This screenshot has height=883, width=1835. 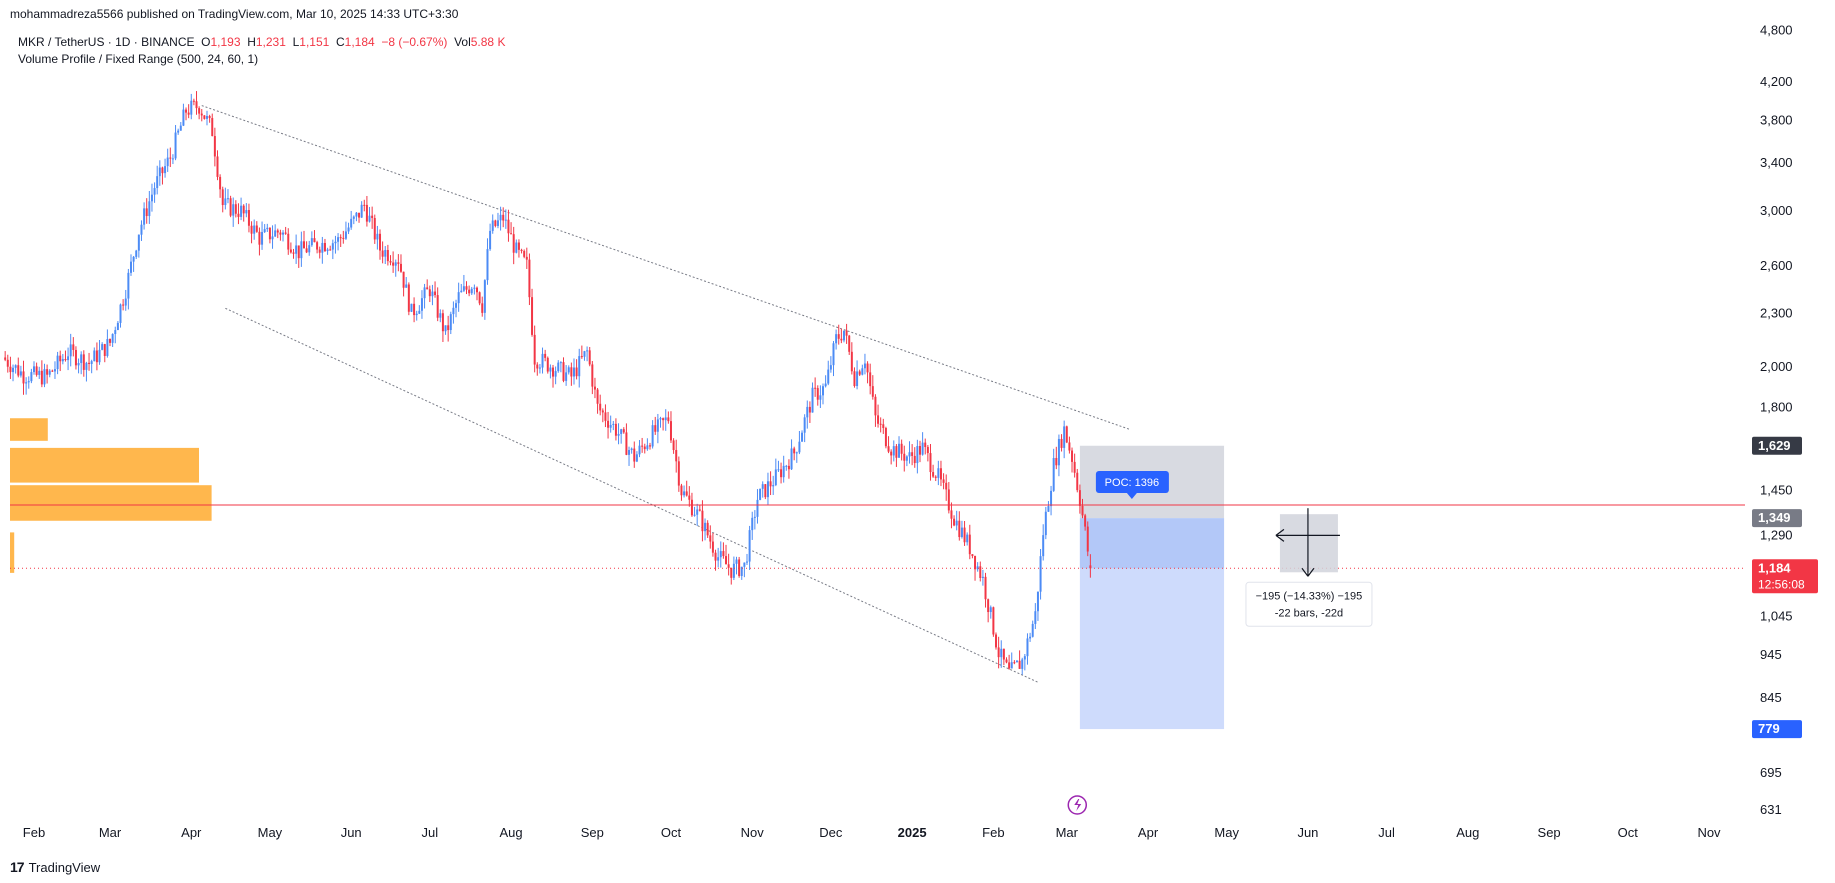 What do you see at coordinates (1785, 576) in the screenshot?
I see `price-axis-tag: 1,184 12:56:08` at bounding box center [1785, 576].